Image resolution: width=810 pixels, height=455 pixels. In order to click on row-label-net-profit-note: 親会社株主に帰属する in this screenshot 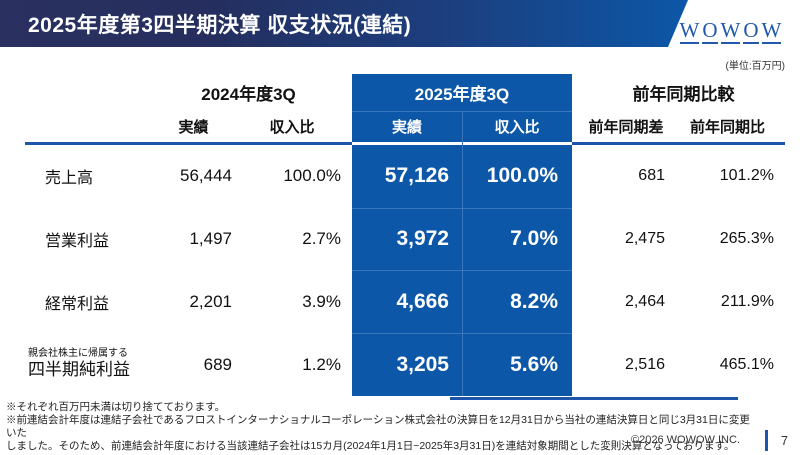, I will do `click(78, 354)`.